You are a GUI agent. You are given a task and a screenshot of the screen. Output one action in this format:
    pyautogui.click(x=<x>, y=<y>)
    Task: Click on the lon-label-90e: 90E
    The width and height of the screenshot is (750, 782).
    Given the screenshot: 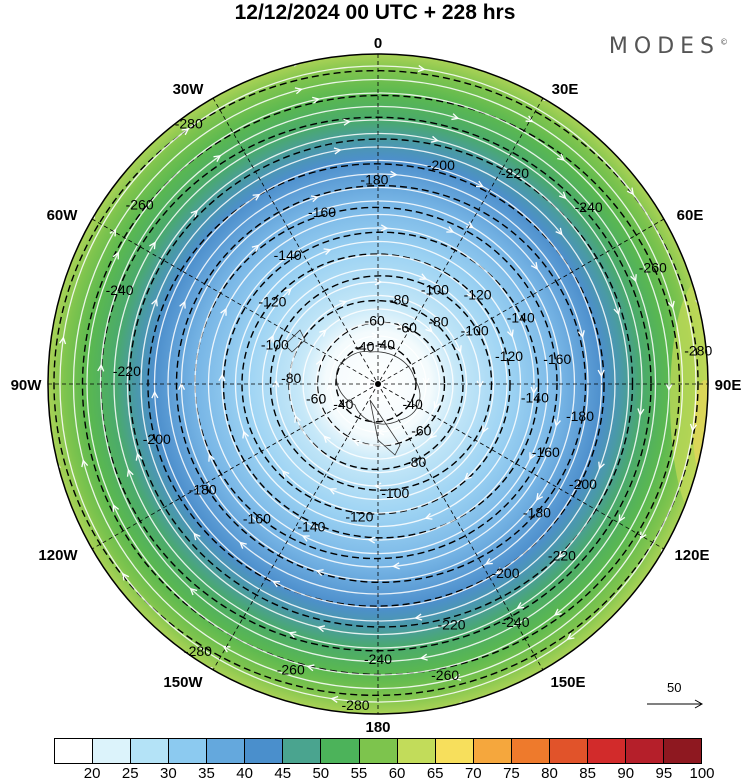 What is the action you would take?
    pyautogui.click(x=728, y=385)
    